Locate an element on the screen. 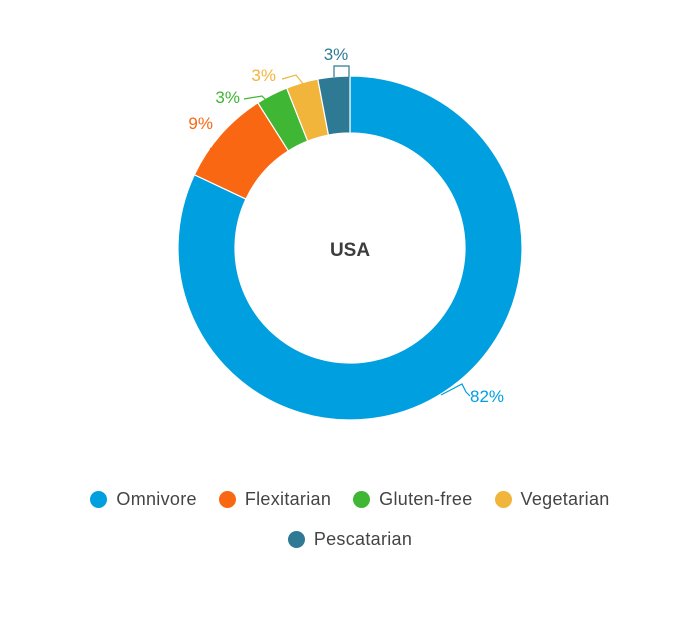 Image resolution: width=700 pixels, height=625 pixels. leader-gluten-free is located at coordinates (257, 100).